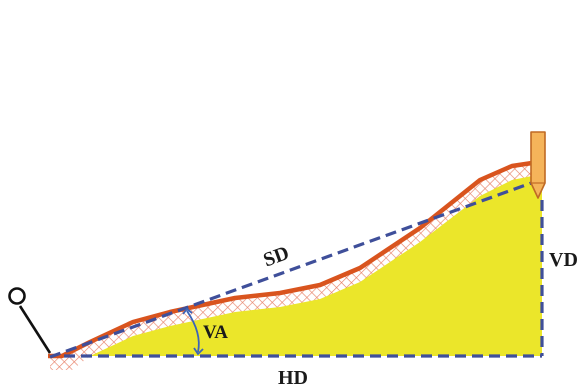 The width and height of the screenshot is (582, 388). What do you see at coordinates (30, 320) in the screenshot?
I see `survey-instrument-icon` at bounding box center [30, 320].